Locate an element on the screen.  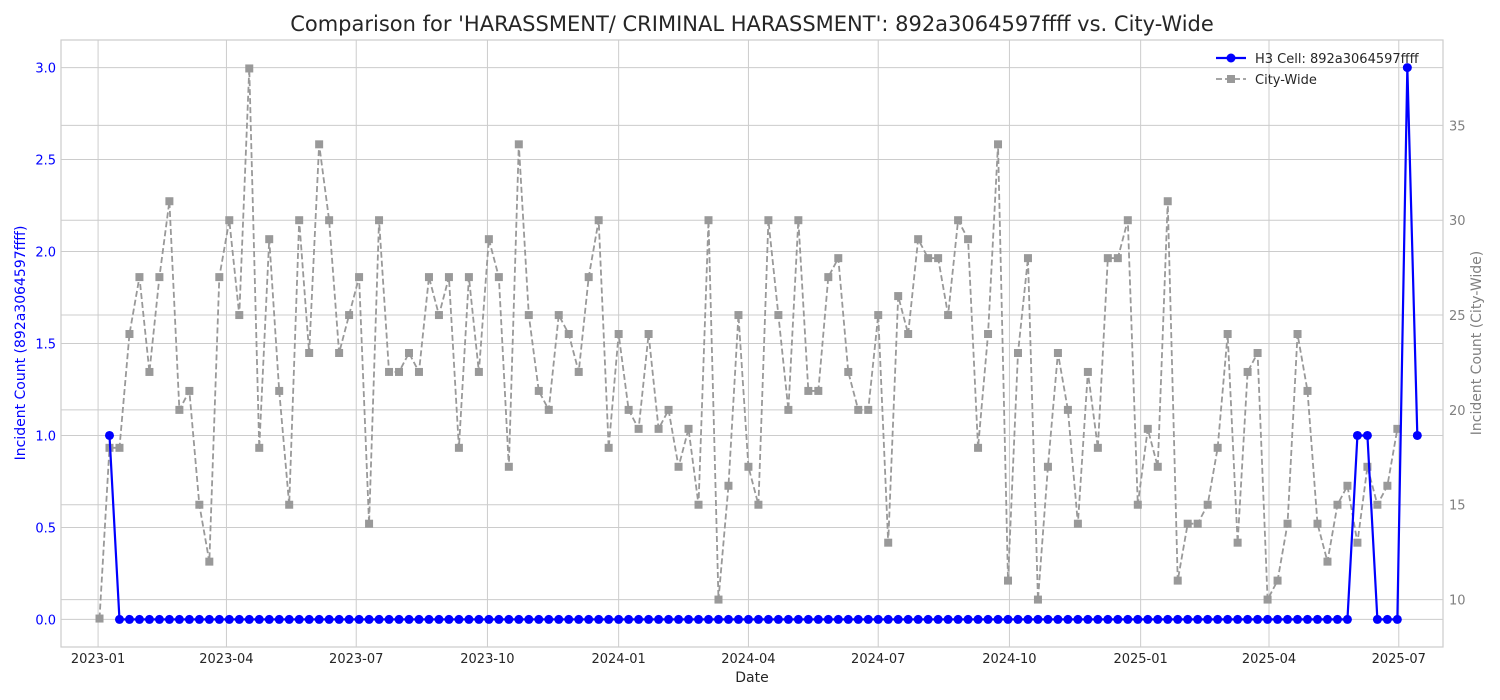
y-left-tick-label: 1.0 is located at coordinates (45, 436).